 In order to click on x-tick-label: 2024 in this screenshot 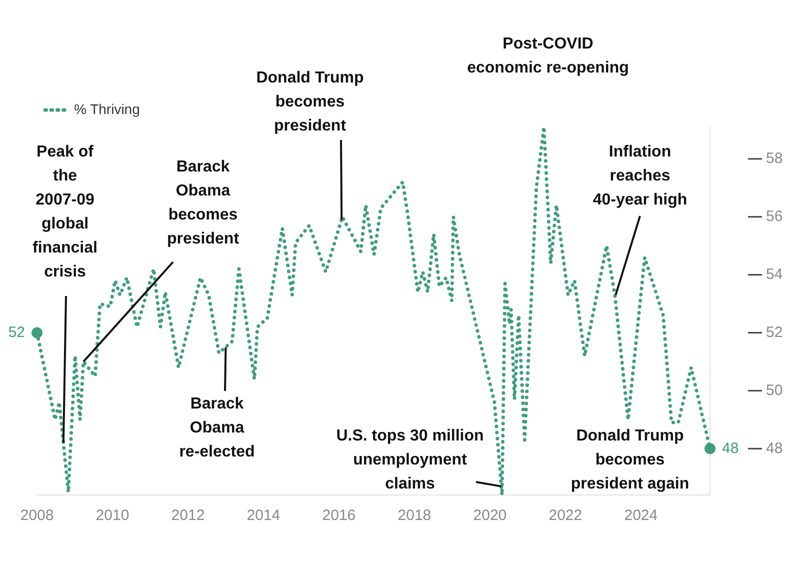, I will do `click(641, 515)`.